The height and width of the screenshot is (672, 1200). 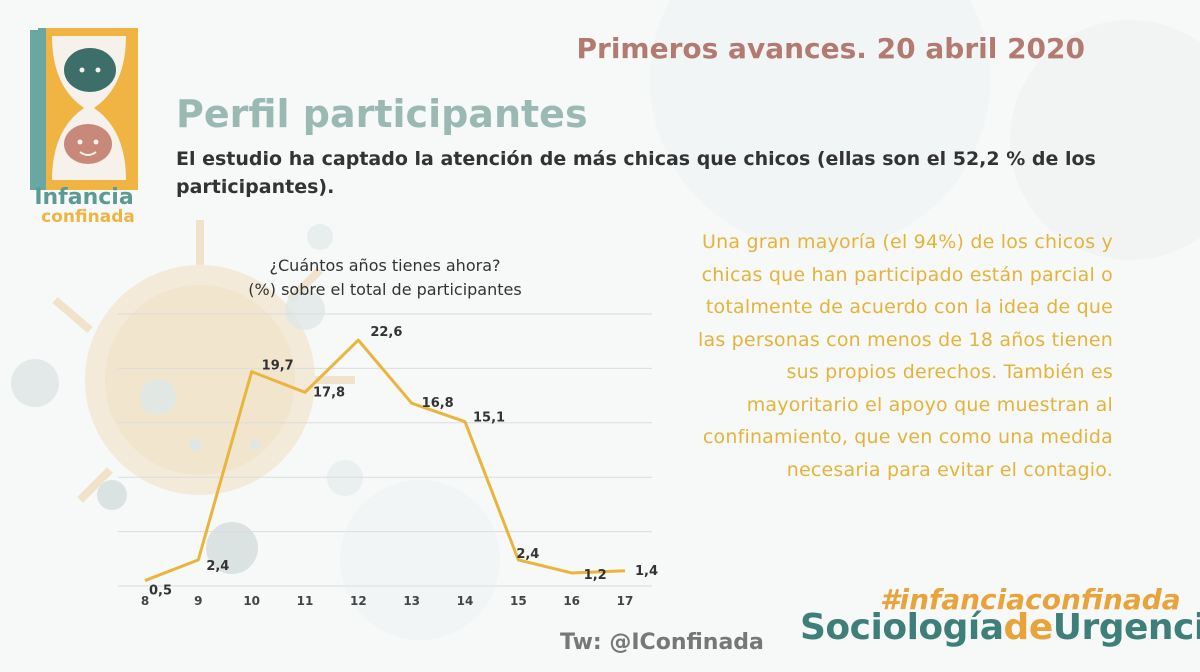 I want to click on data-label: 1,4, so click(x=646, y=571).